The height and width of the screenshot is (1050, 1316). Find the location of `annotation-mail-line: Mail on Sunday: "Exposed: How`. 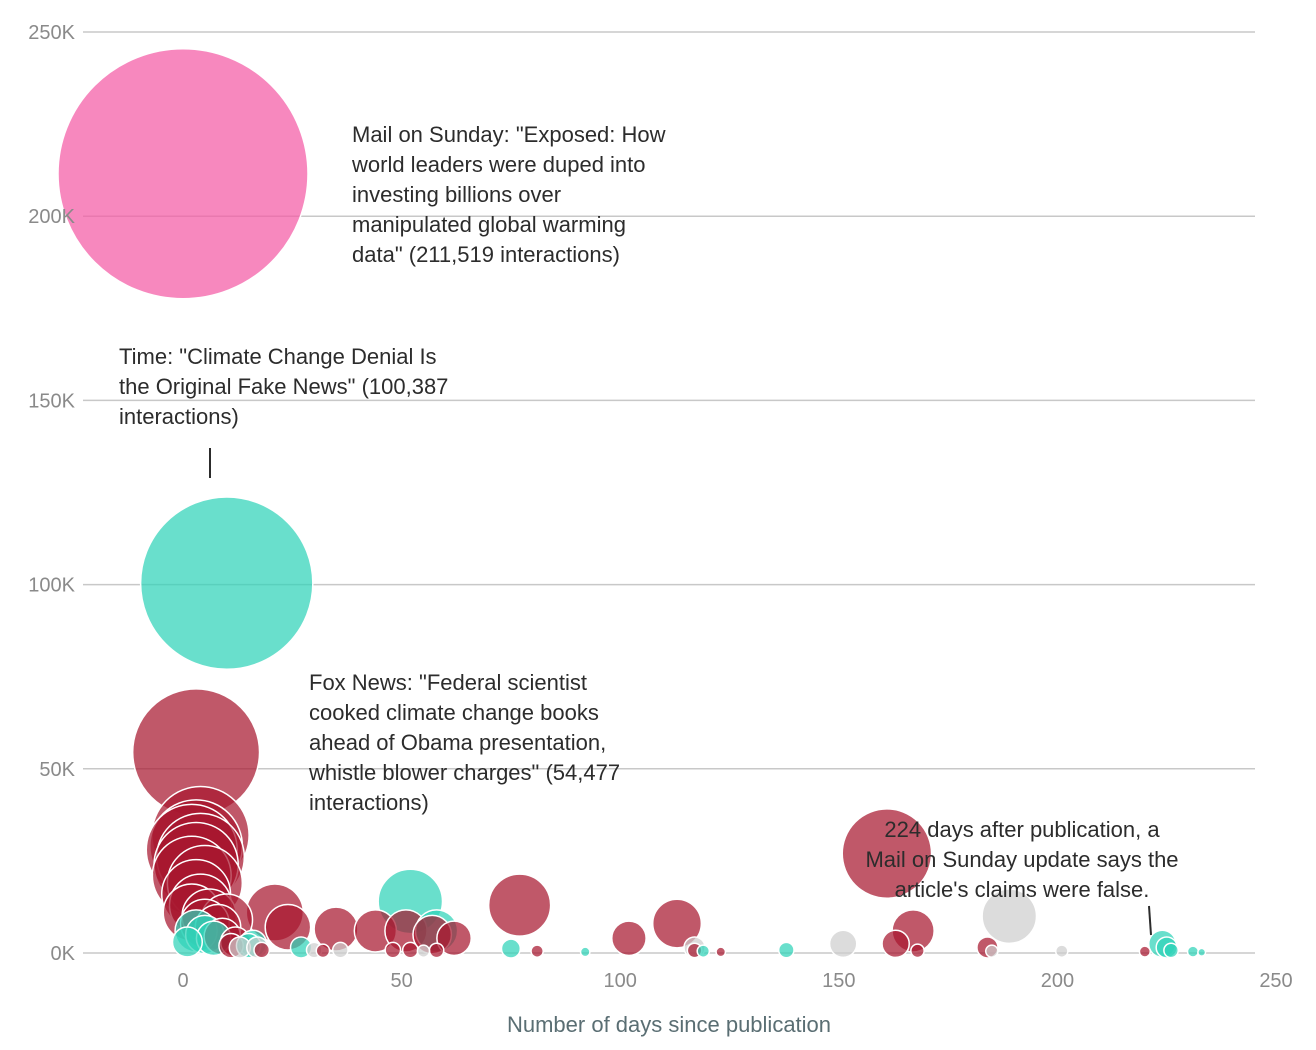

annotation-mail-line: Mail on Sunday: "Exposed: How is located at coordinates (509, 134).